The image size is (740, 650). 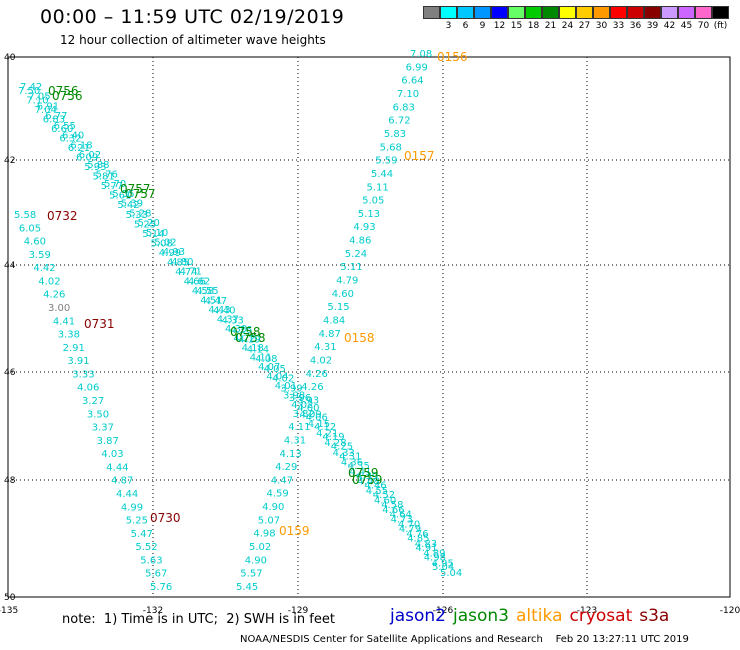 What do you see at coordinates (48, 106) in the screenshot?
I see `wave-height-label: 6.91` at bounding box center [48, 106].